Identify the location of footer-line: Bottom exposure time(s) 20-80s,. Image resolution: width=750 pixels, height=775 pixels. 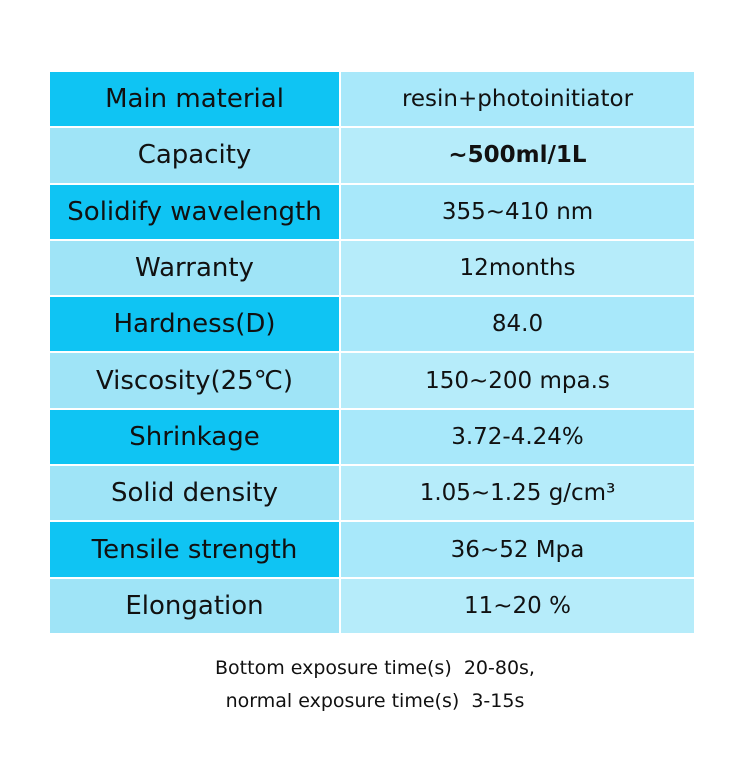
(375, 668).